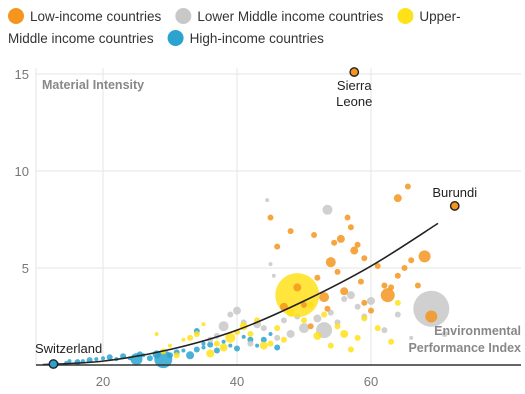 The width and height of the screenshot is (525, 394). What do you see at coordinates (405, 16) in the screenshot?
I see `legend-marker-upper` at bounding box center [405, 16].